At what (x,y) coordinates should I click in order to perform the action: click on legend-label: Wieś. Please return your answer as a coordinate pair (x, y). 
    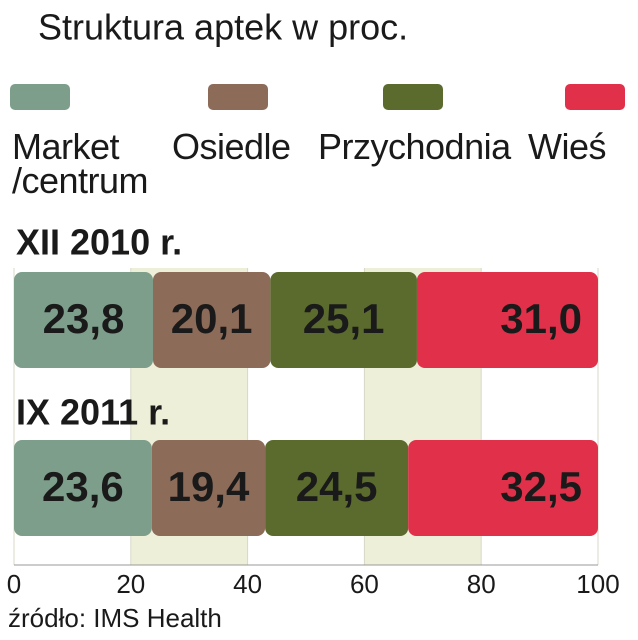
    Looking at the image, I should click on (567, 146).